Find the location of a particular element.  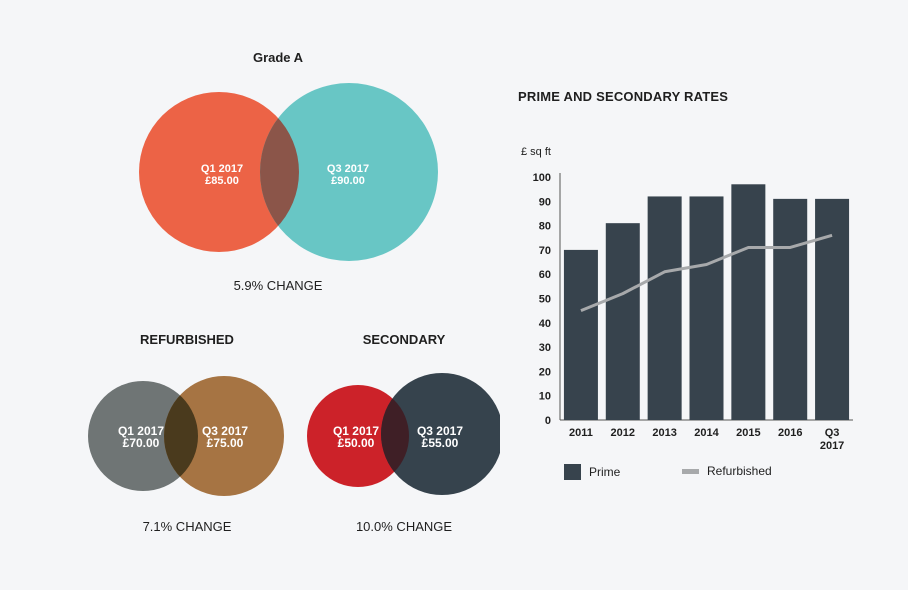

x-tick-label: 2013 is located at coordinates (664, 433).